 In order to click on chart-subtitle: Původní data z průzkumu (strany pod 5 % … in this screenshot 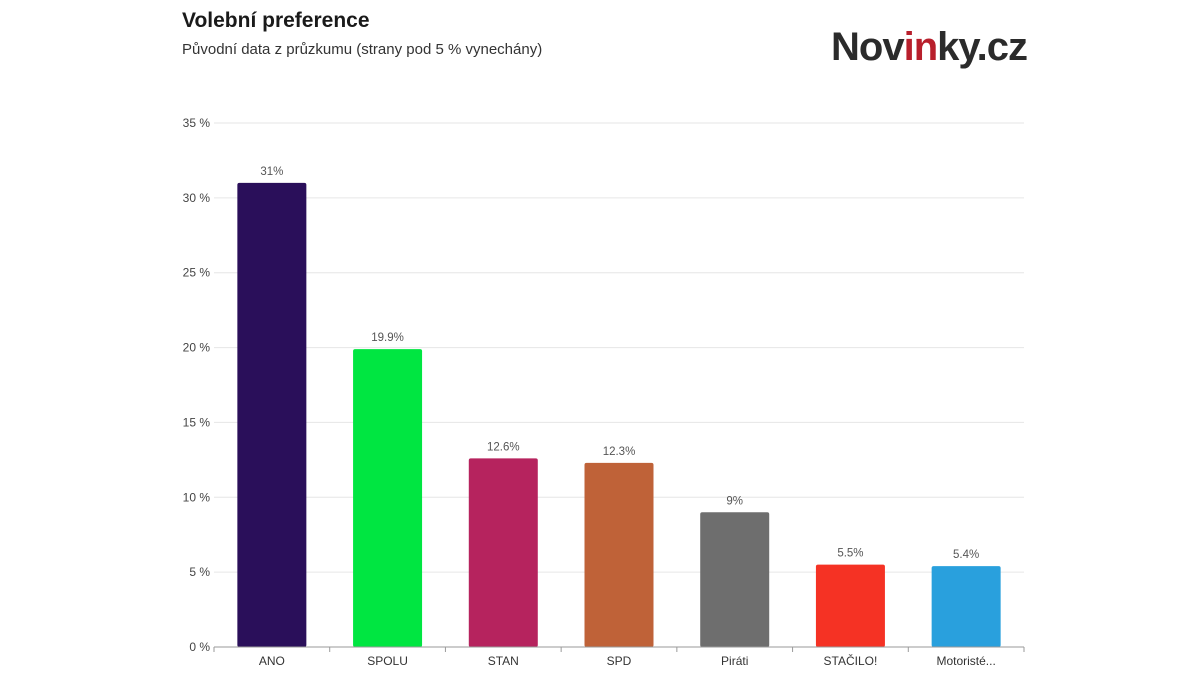, I will do `click(362, 49)`.